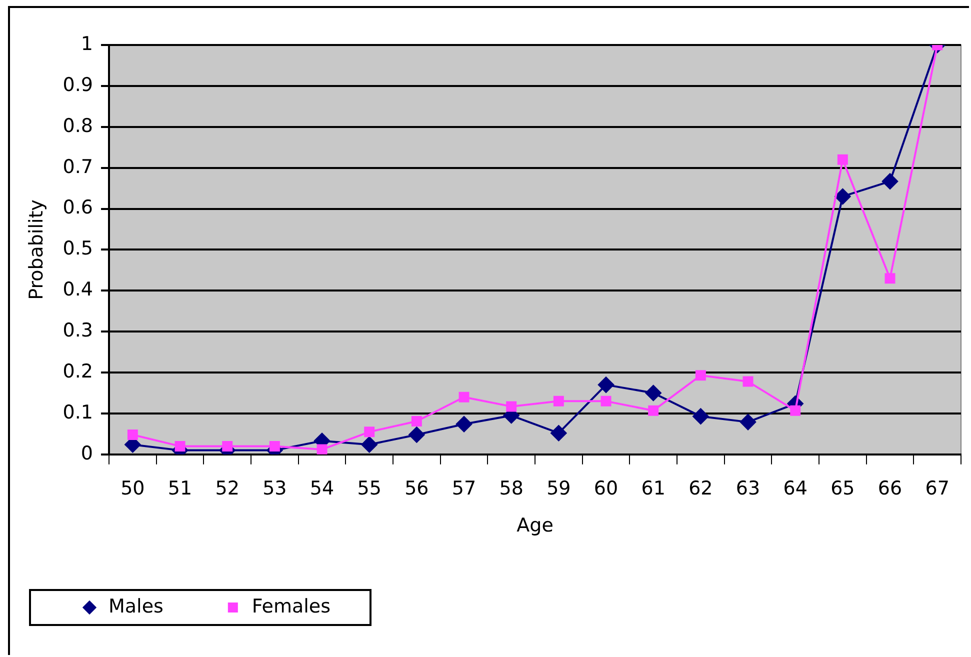  I want to click on y-tick-label: 0, so click(87, 453).